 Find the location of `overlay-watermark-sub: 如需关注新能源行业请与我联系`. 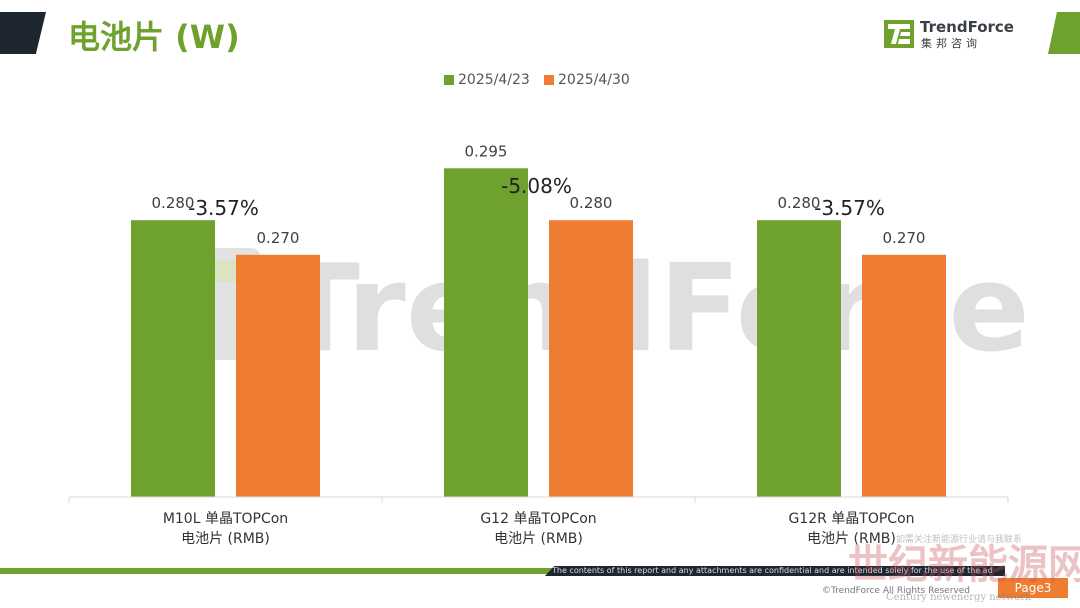

overlay-watermark-sub: 如需关注新能源行业请与我联系 is located at coordinates (959, 540).